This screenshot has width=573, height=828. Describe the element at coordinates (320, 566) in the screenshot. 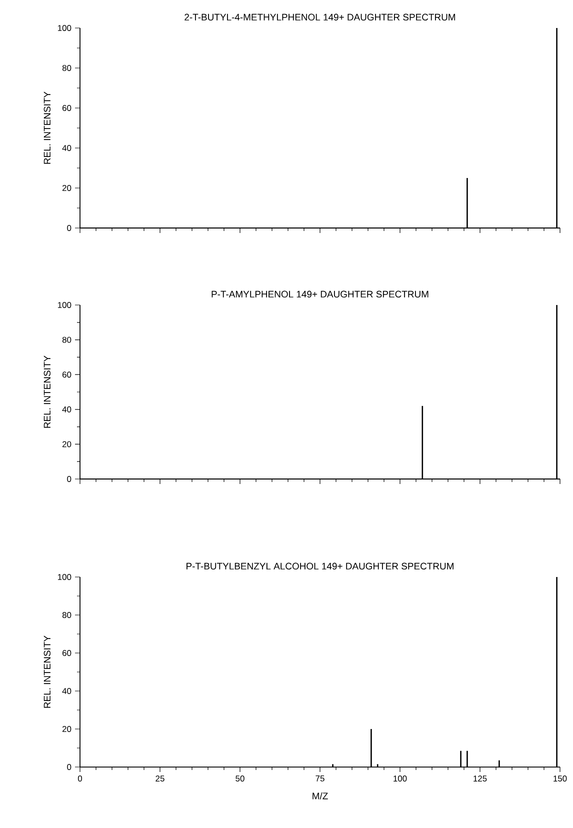

I see `chart-title: P-T-BUTYLBENZYL ALCOHOL 149+ DAUGHTER SPECTRUM` at that location.